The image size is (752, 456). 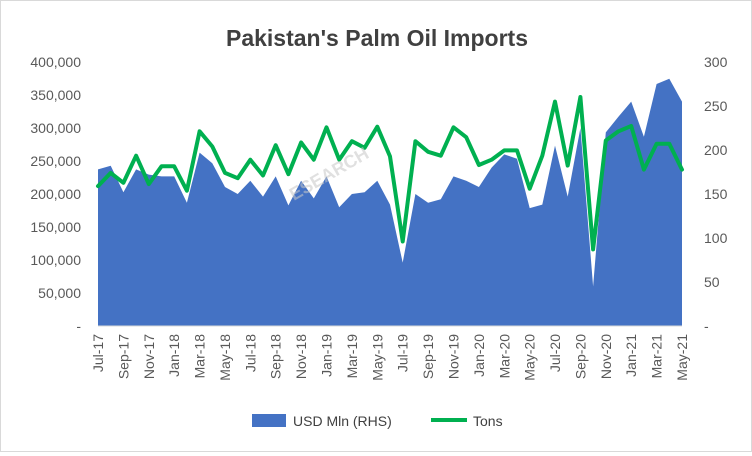 I want to click on y-left-tick-label: 250,000, so click(x=55, y=161).